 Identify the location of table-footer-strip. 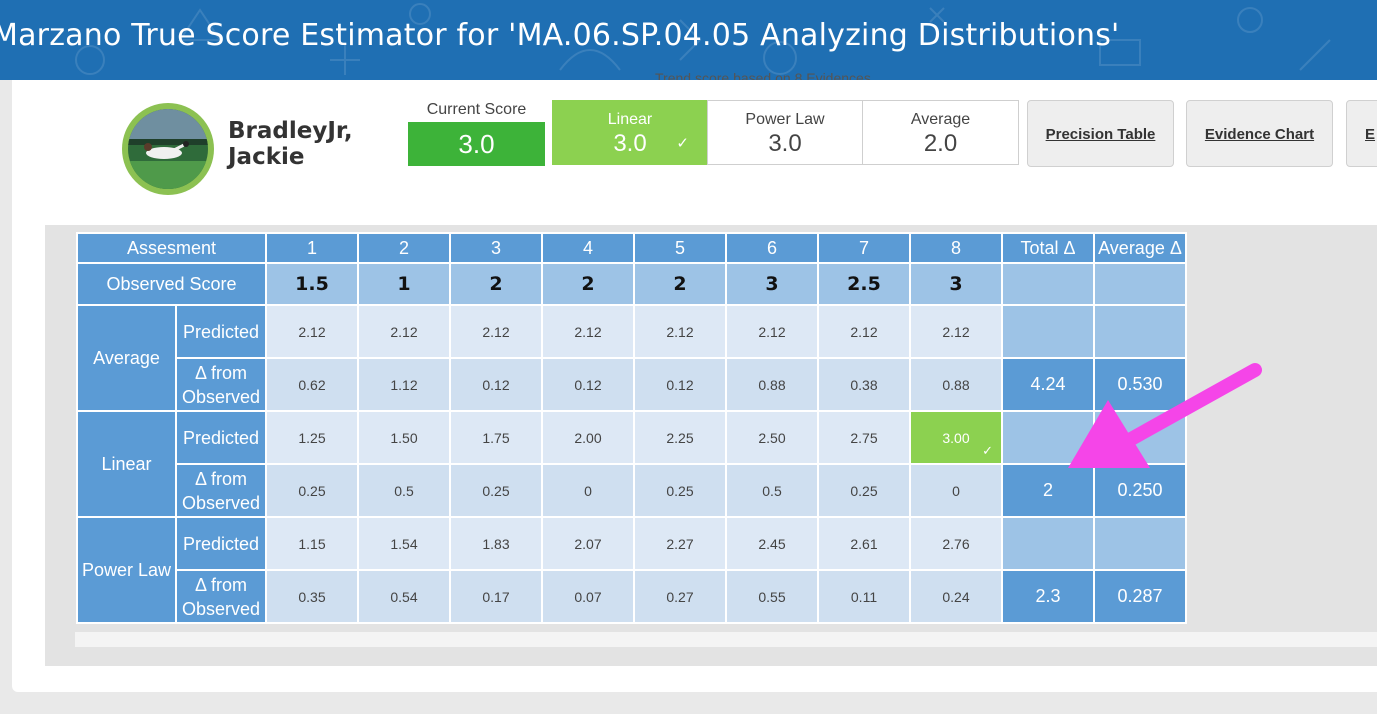
(726, 639).